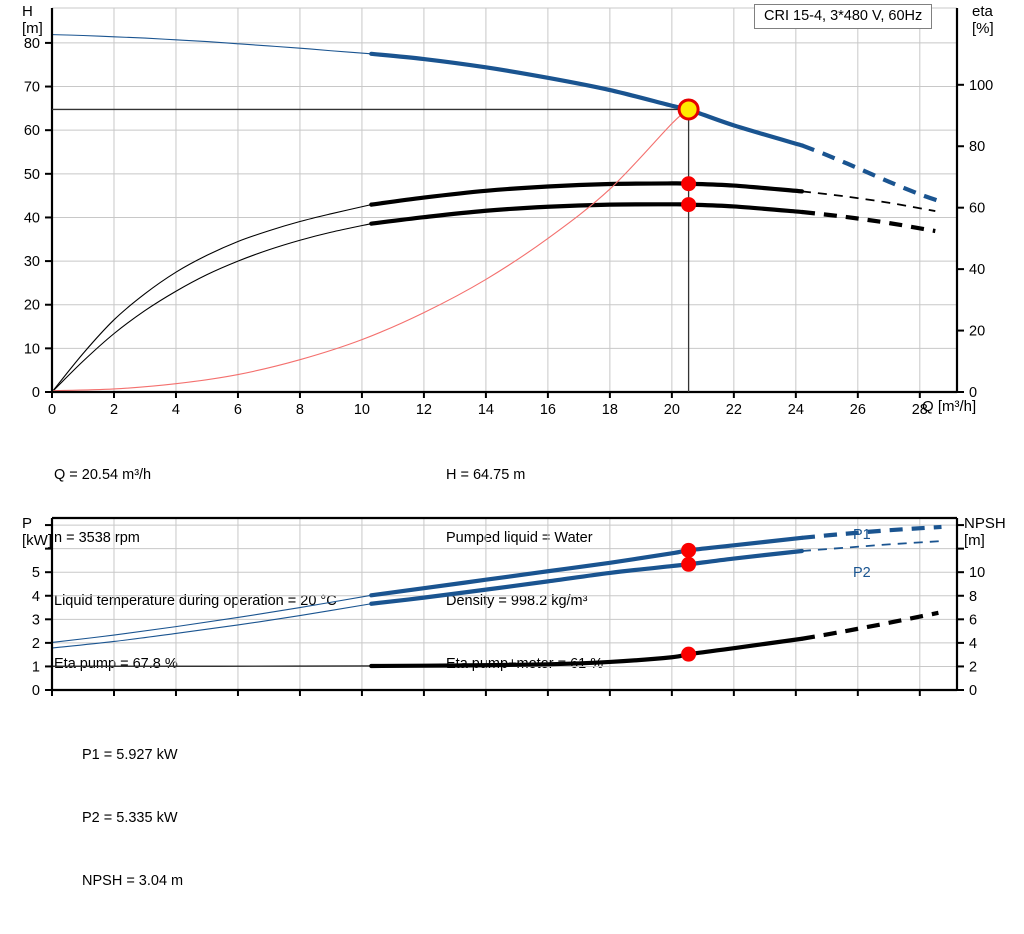 Image resolution: width=1024 pixels, height=934 pixels. What do you see at coordinates (32, 349) in the screenshot?
I see `y-left-tick-label: 10` at bounding box center [32, 349].